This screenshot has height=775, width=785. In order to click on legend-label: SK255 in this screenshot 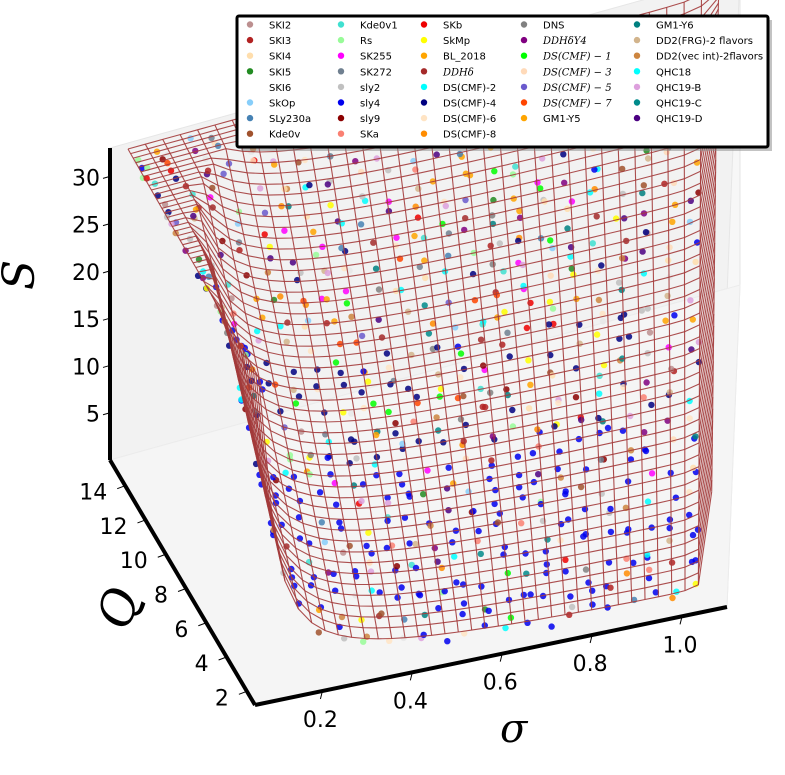, I will do `click(376, 57)`.